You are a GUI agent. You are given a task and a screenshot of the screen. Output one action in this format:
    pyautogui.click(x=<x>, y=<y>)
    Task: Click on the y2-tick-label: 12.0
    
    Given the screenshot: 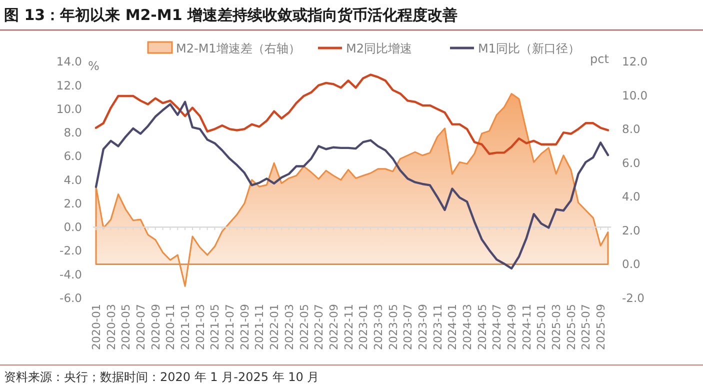 What is the action you would take?
    pyautogui.click(x=635, y=61)
    